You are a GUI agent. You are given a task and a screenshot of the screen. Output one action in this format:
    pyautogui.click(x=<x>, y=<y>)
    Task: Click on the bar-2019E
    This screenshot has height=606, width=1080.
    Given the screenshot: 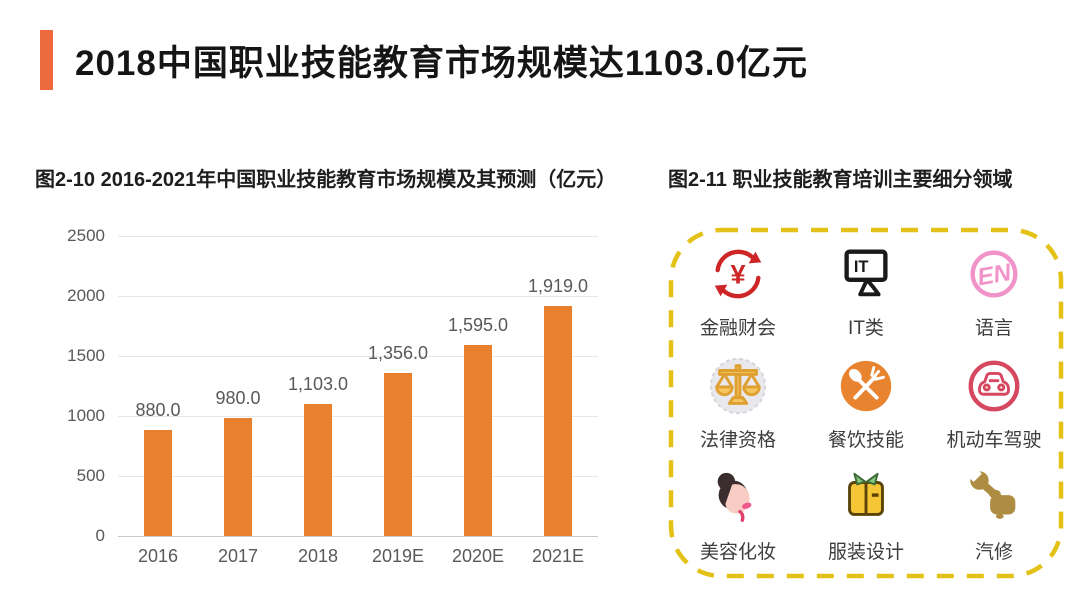 What is the action you would take?
    pyautogui.click(x=398, y=454)
    